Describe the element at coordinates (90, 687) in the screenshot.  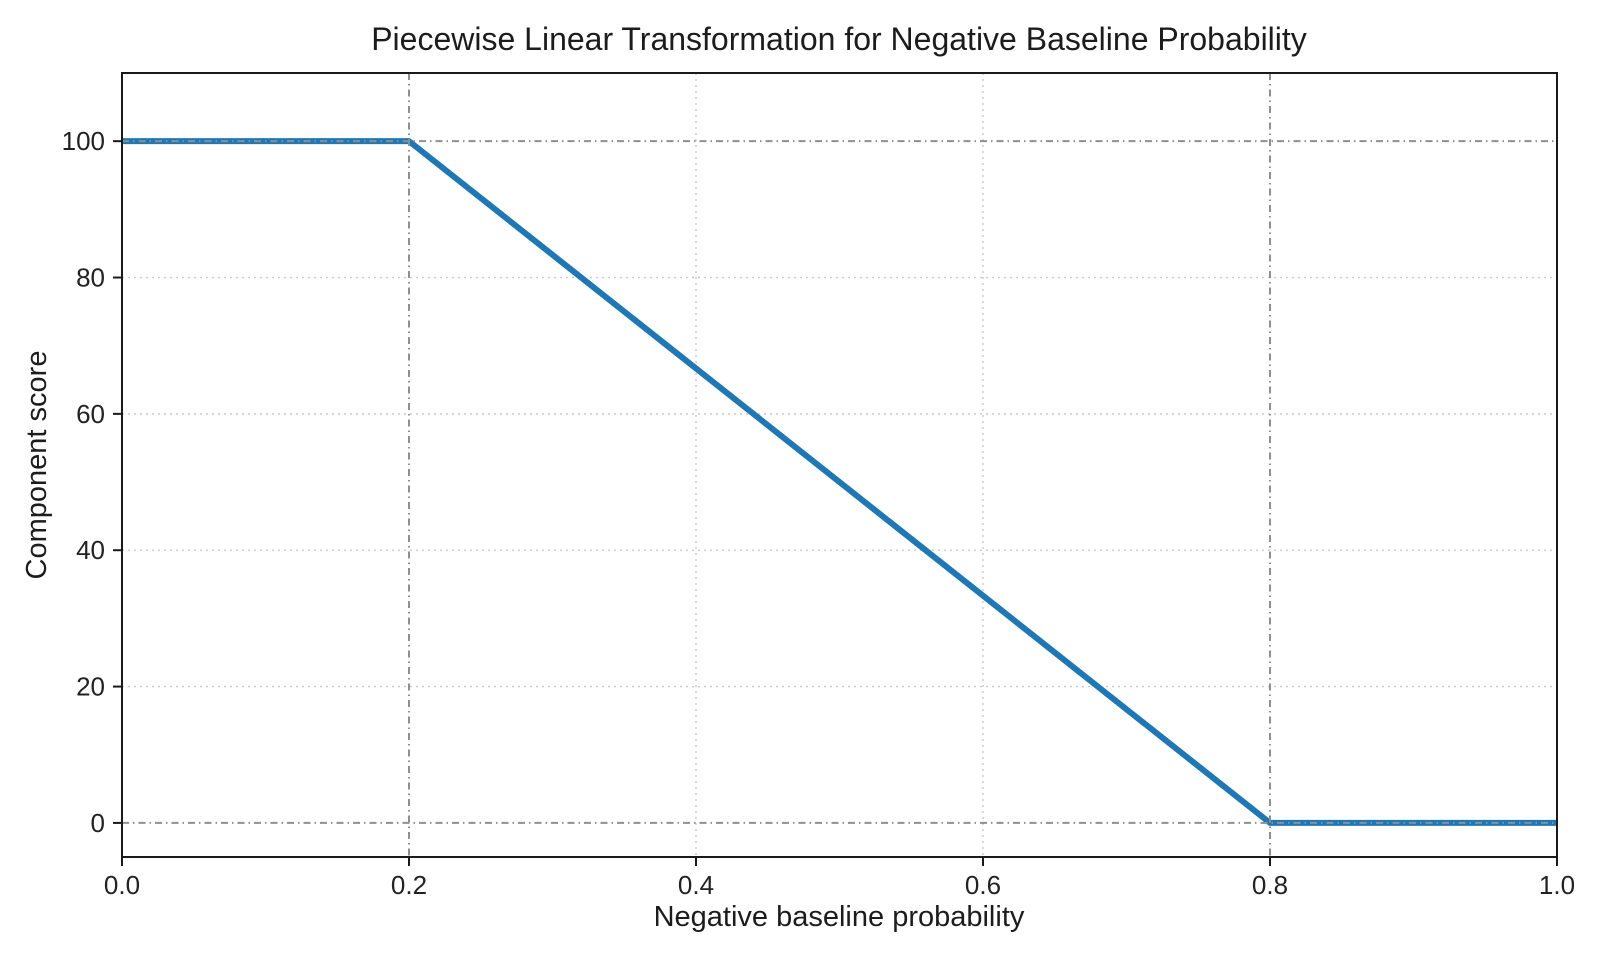
I see `y-tick-label: 20` at that location.